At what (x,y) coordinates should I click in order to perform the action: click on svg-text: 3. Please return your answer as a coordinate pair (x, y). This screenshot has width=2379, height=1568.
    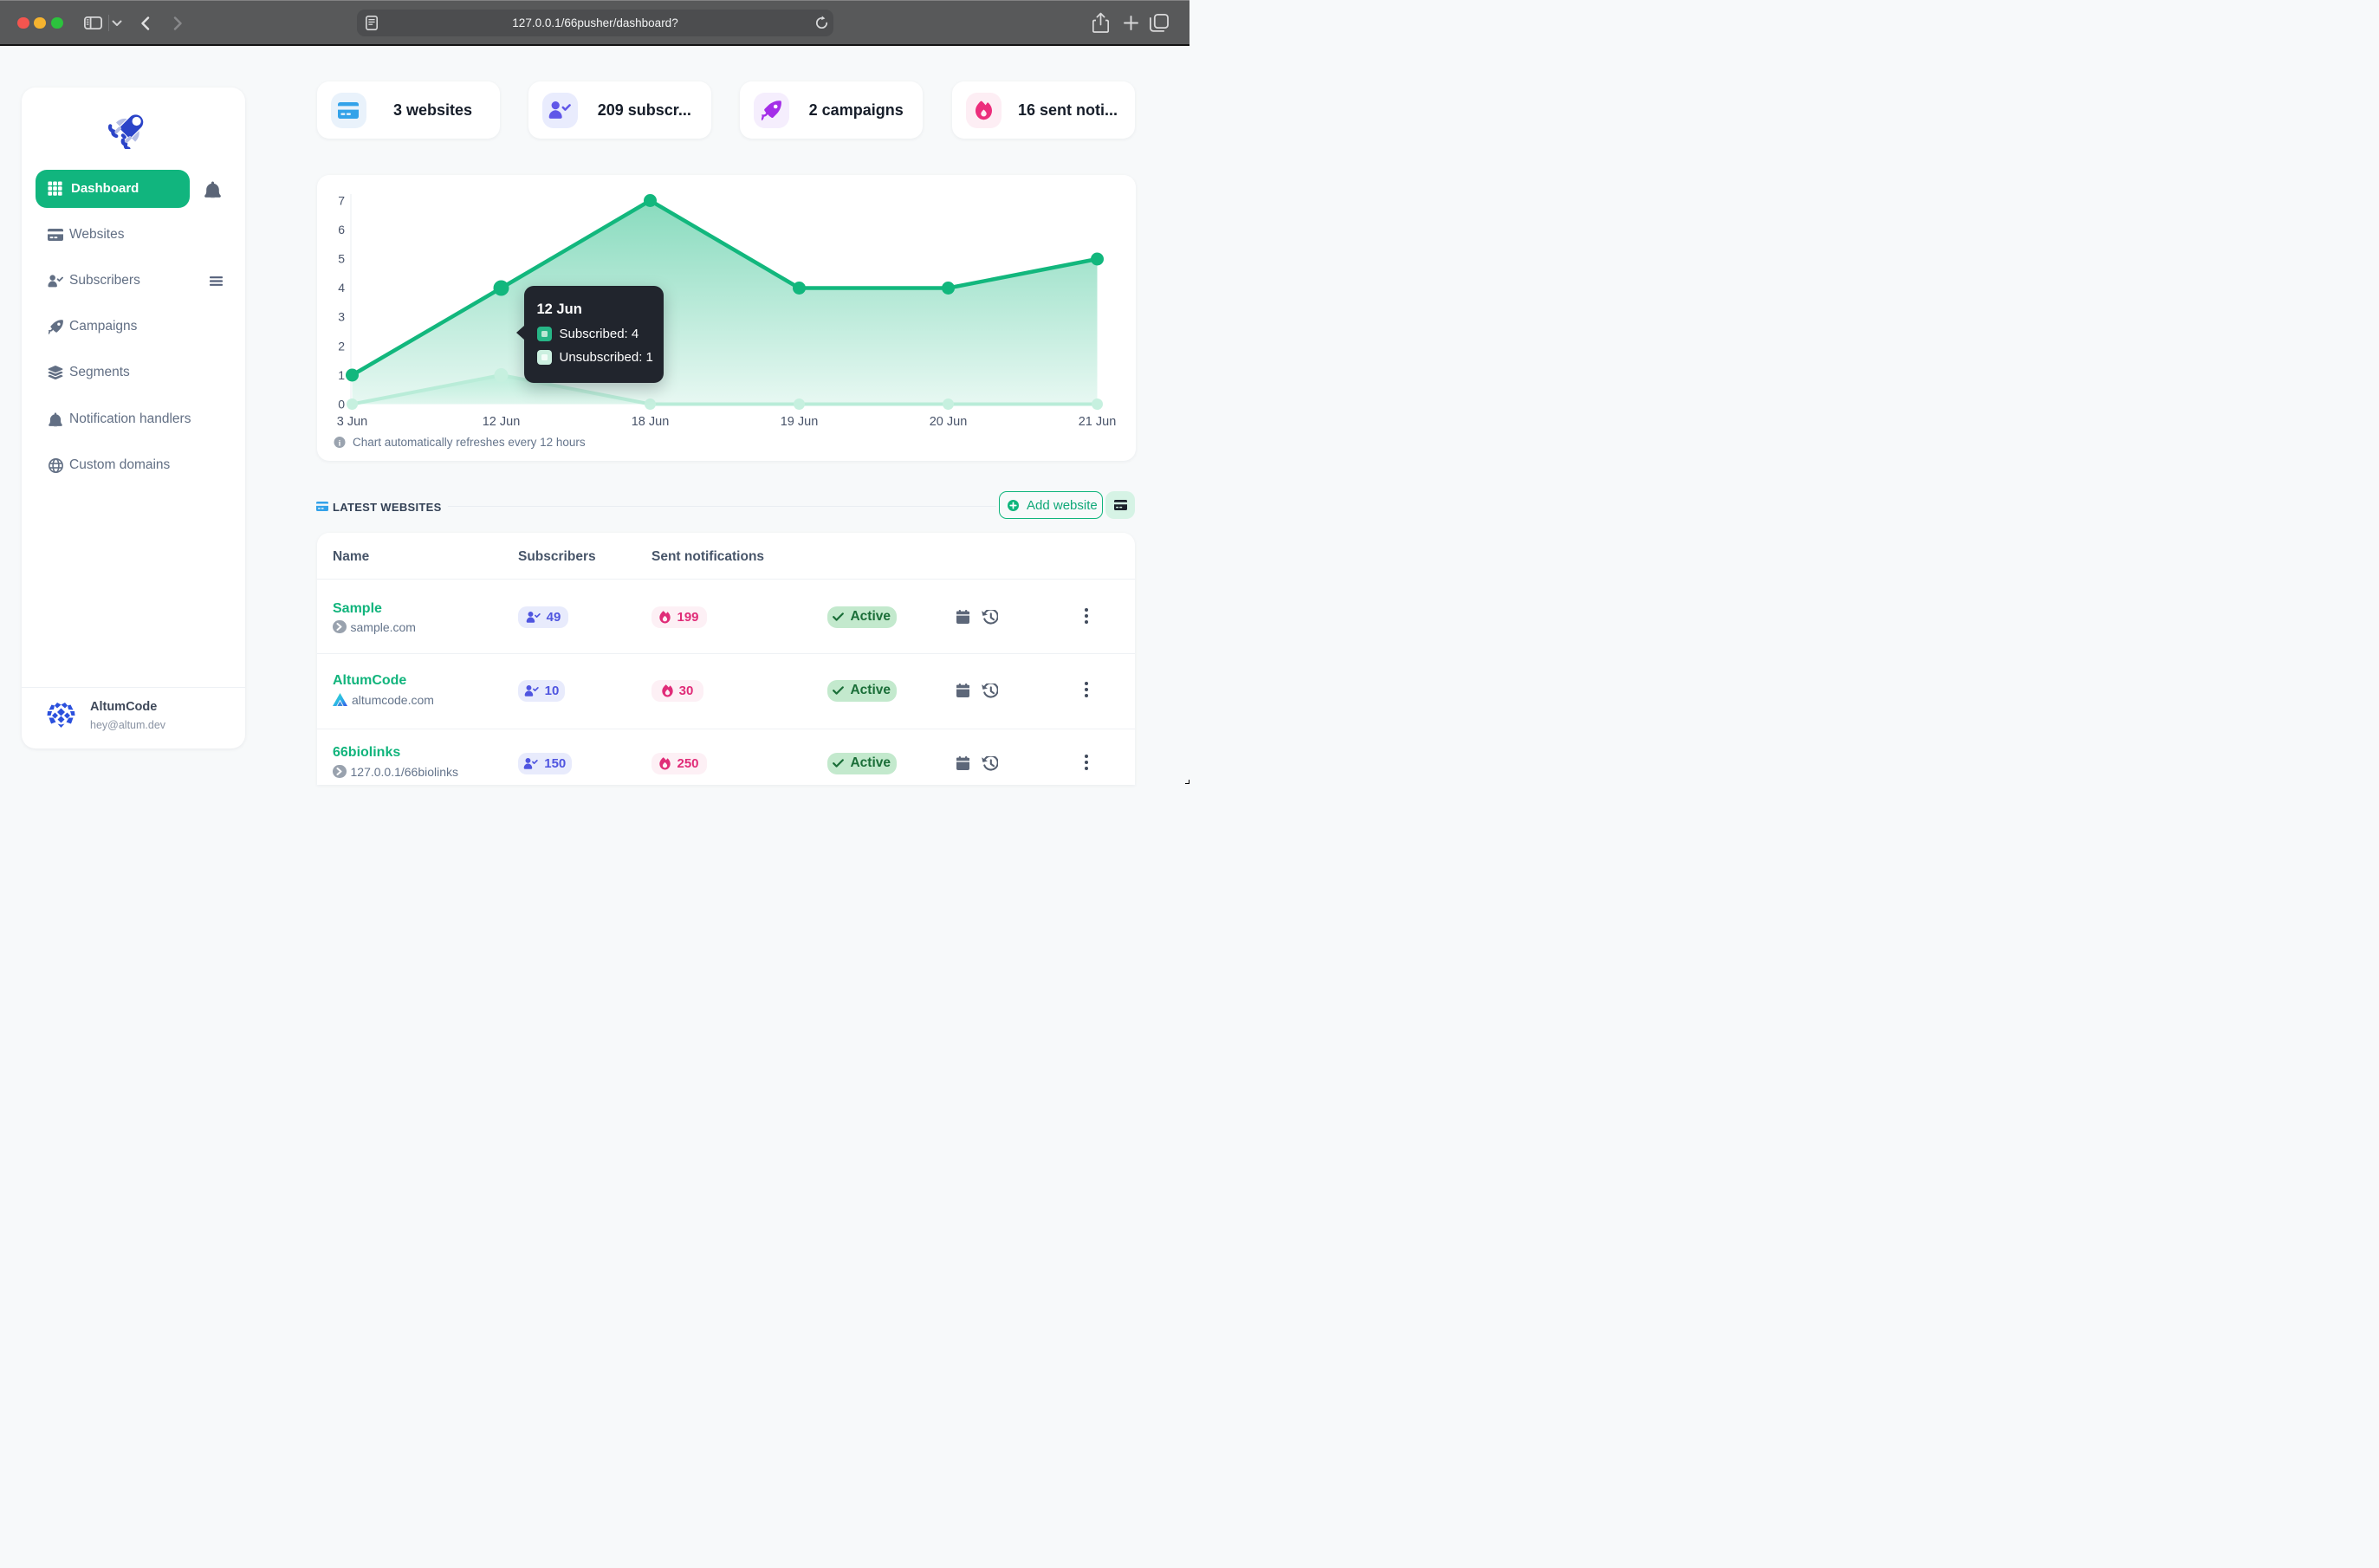
    Looking at the image, I should click on (341, 317).